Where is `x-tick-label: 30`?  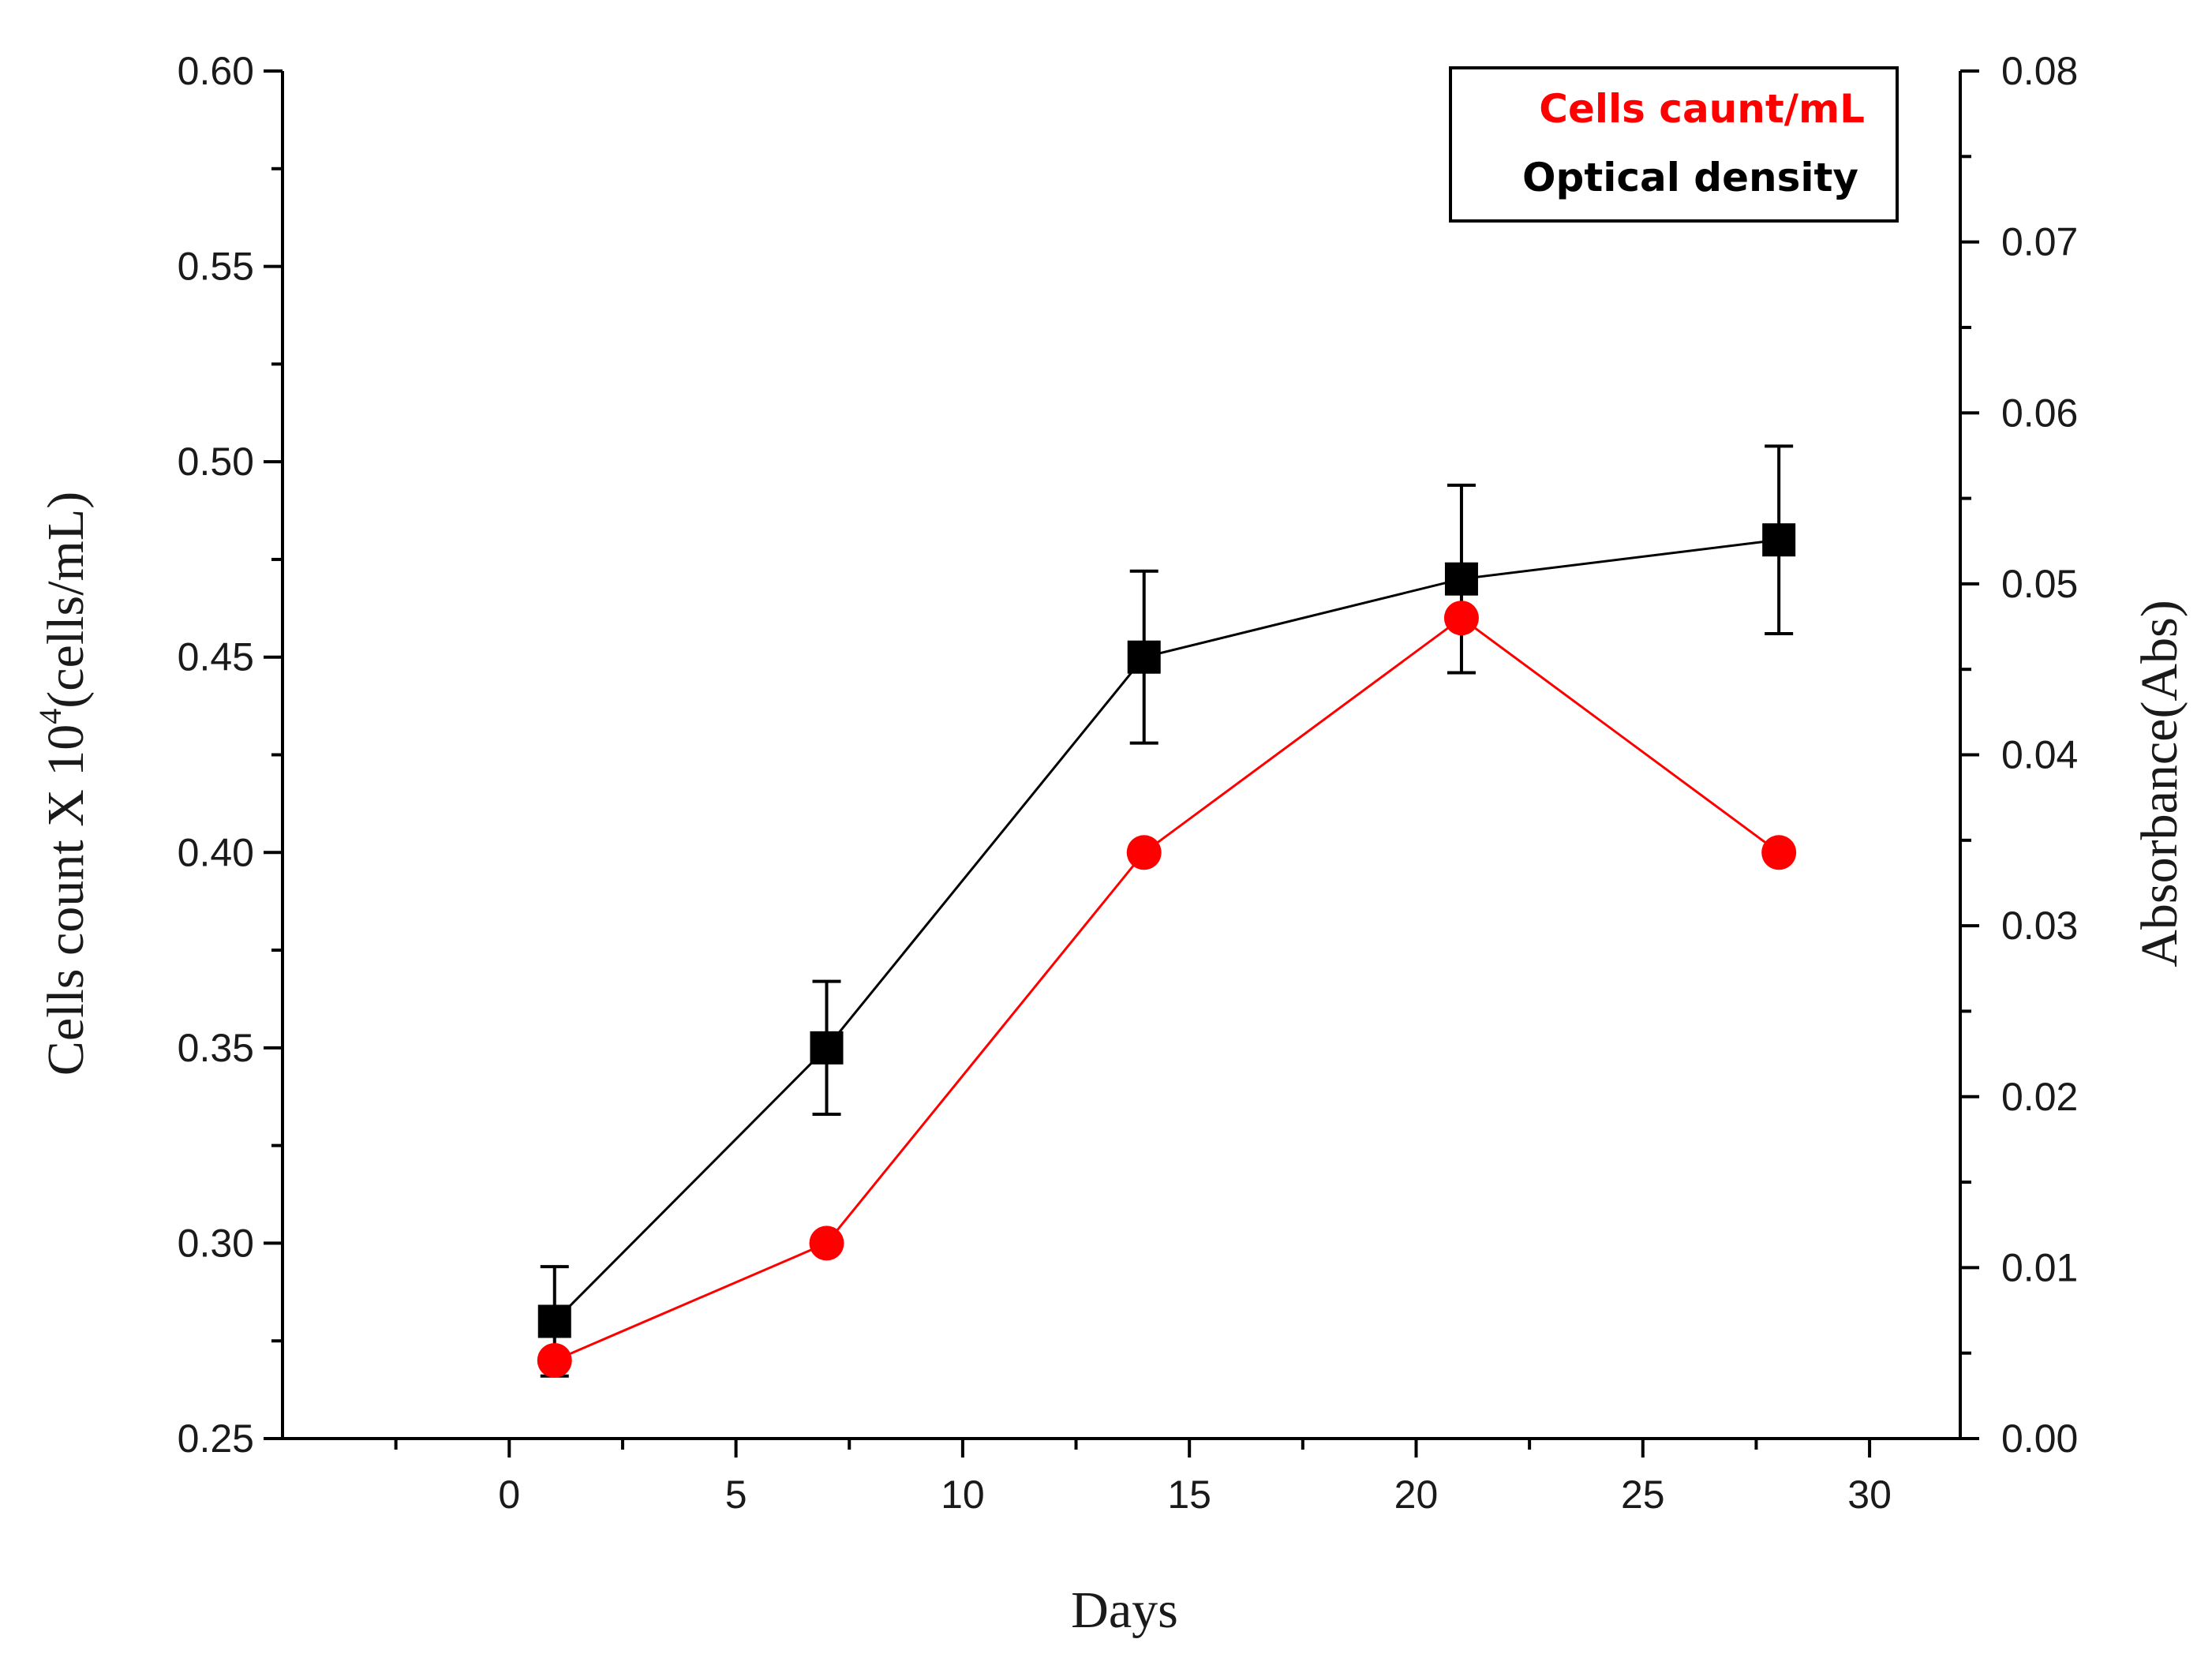 x-tick-label: 30 is located at coordinates (1869, 1495).